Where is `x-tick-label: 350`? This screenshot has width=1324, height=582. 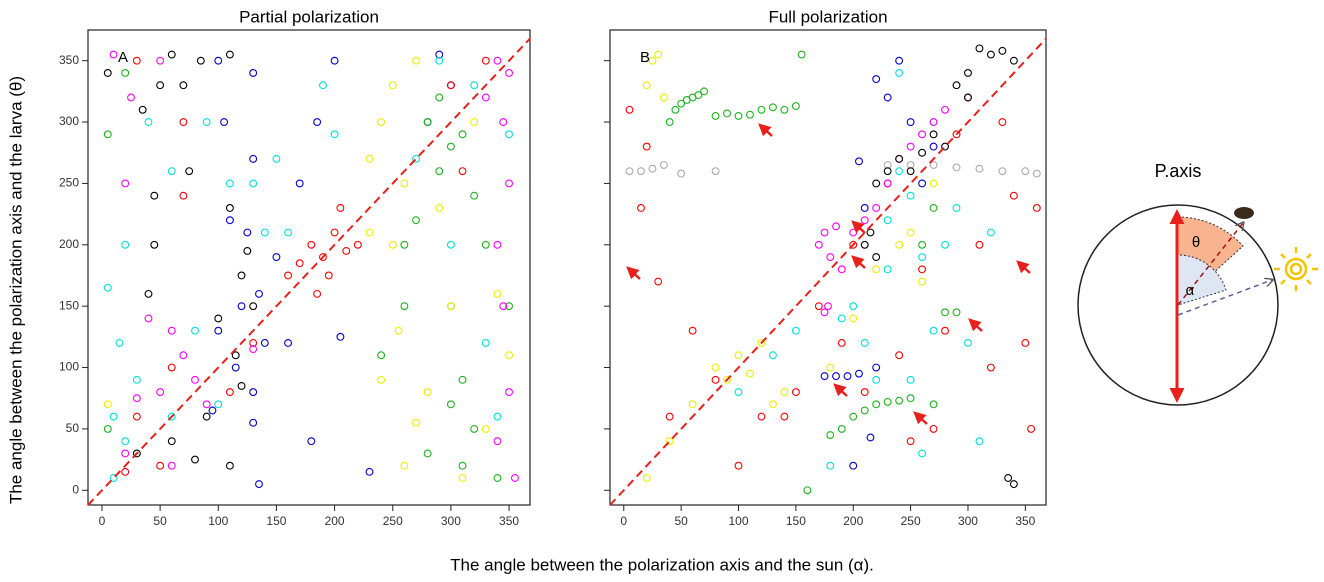
x-tick-label: 350 is located at coordinates (1025, 521).